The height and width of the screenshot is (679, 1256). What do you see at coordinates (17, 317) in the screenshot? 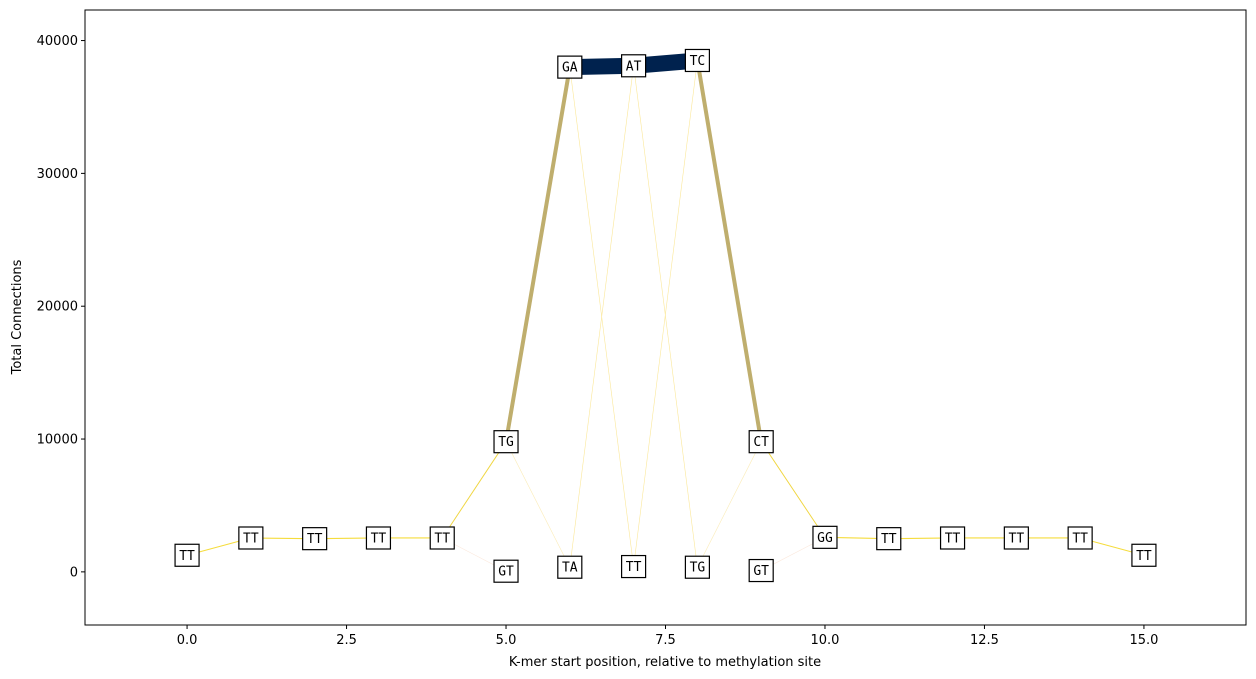
I see `y-axis-label: Total Connections` at bounding box center [17, 317].